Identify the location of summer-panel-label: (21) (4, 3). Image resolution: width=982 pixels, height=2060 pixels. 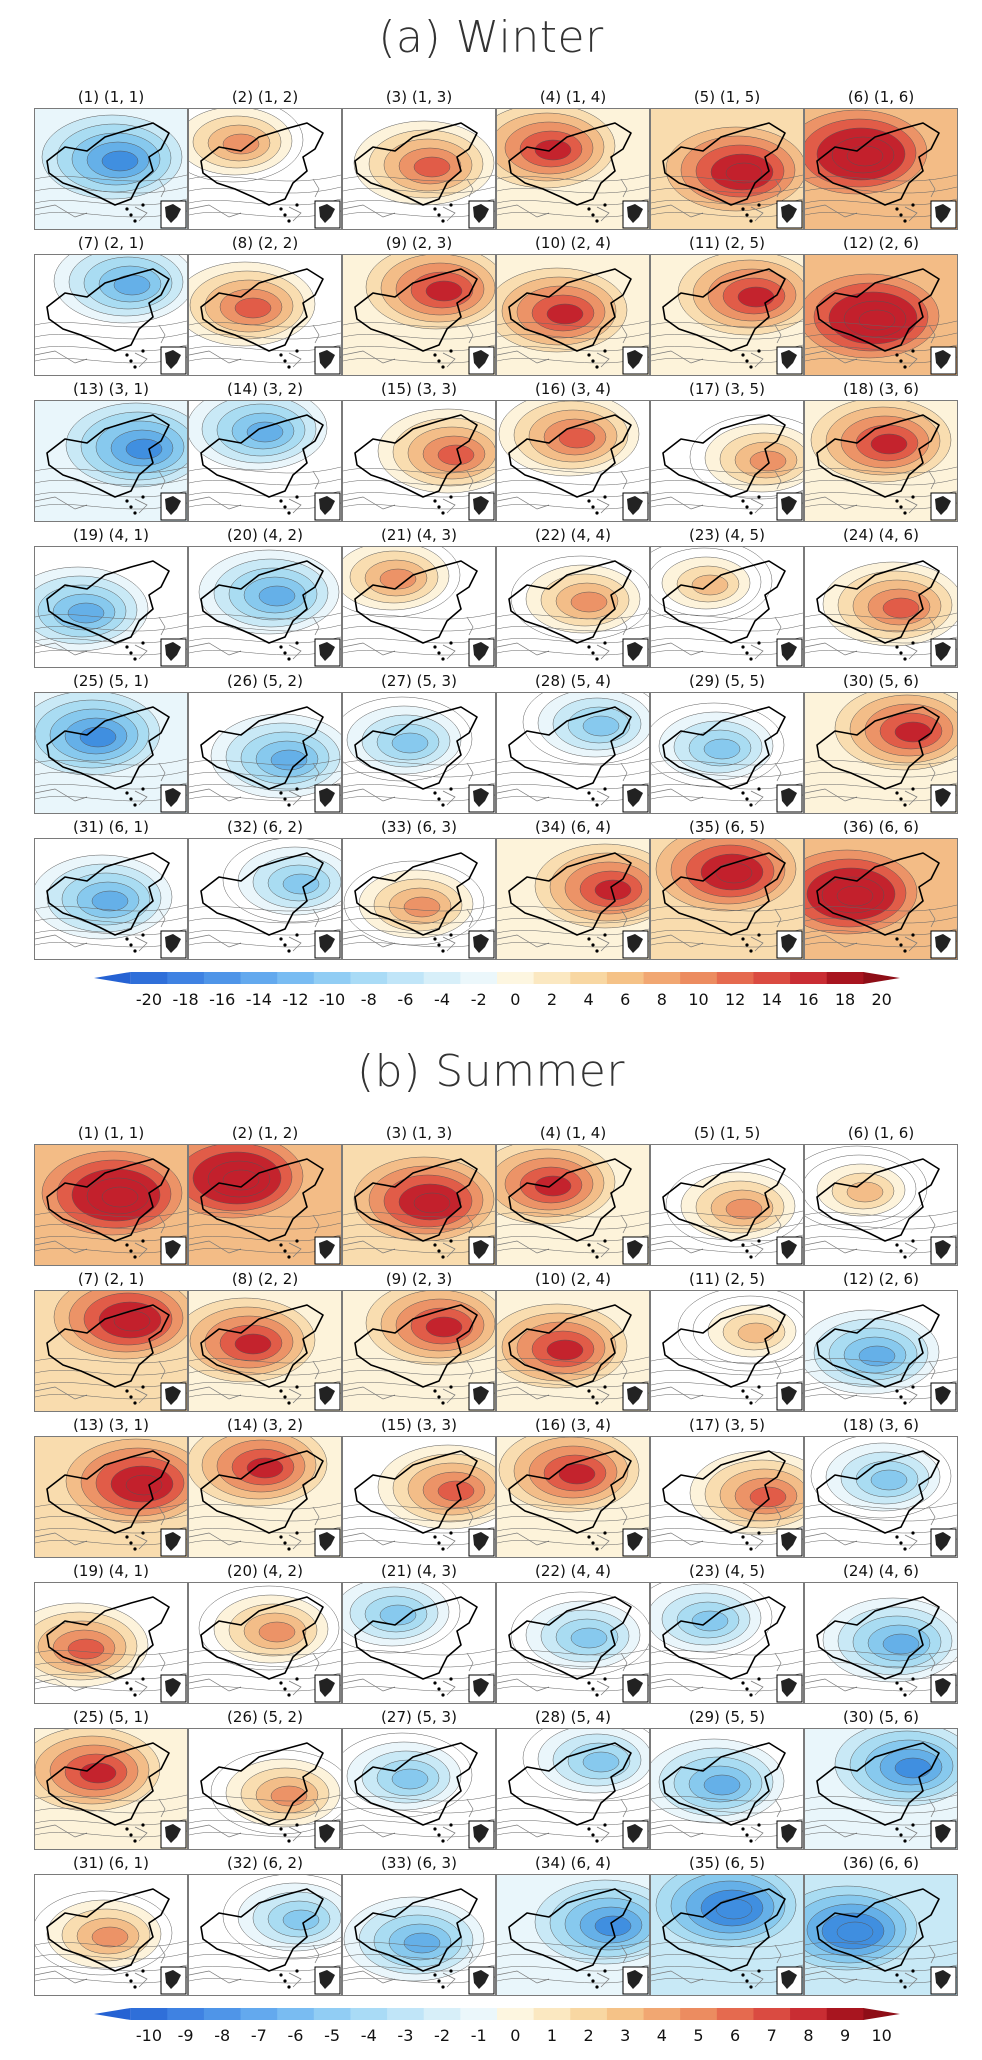
(419, 1571).